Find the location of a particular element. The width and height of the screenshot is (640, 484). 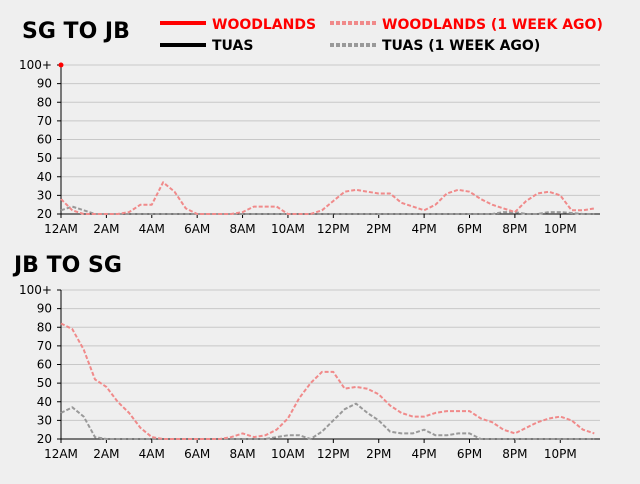

legend-label-tuas: TUAS is located at coordinates (232, 46).